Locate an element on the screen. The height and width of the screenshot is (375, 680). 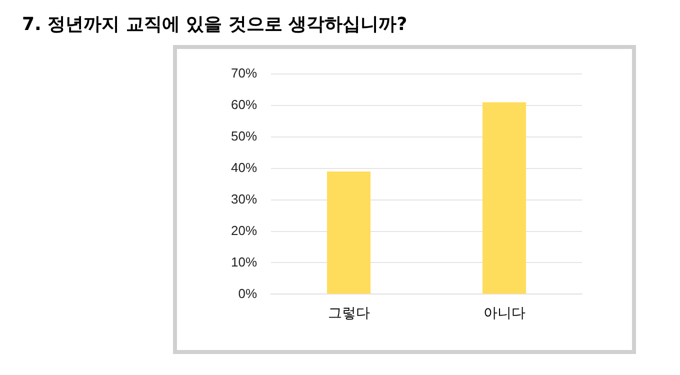
y-tick-label: 30% is located at coordinates (244, 198).